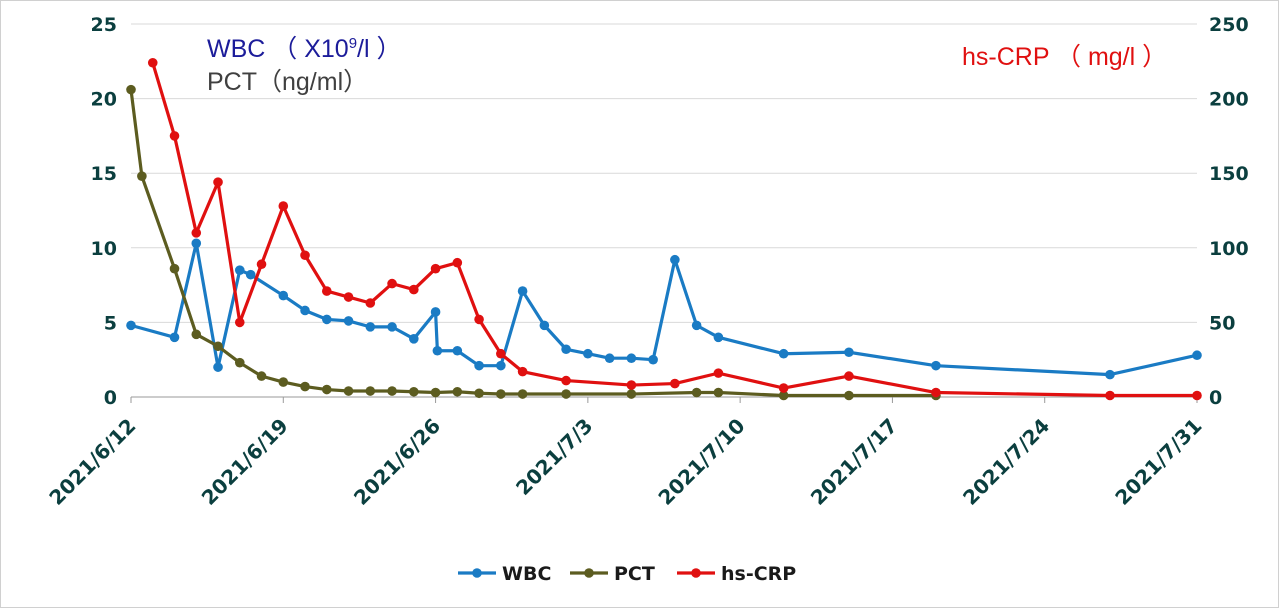  Describe the element at coordinates (477, 573) in the screenshot. I see `legend-marker-wbc` at that location.